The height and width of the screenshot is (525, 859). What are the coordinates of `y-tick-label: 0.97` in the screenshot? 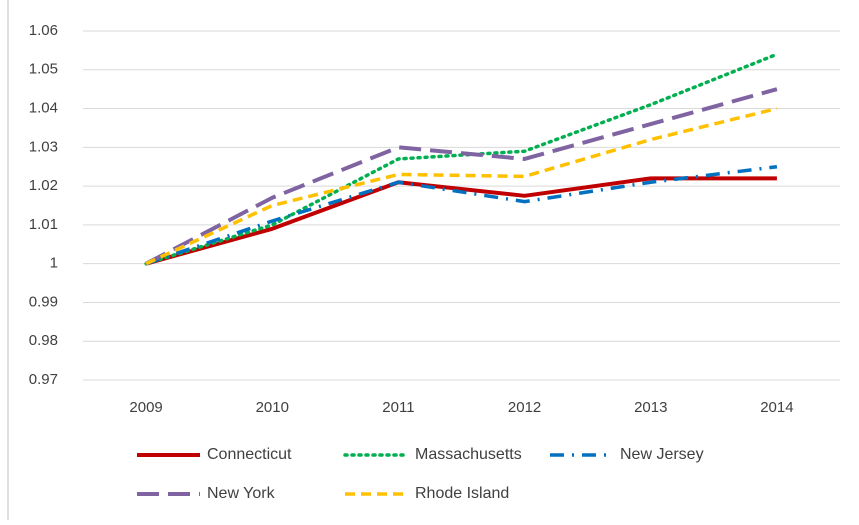 It's located at (43, 379).